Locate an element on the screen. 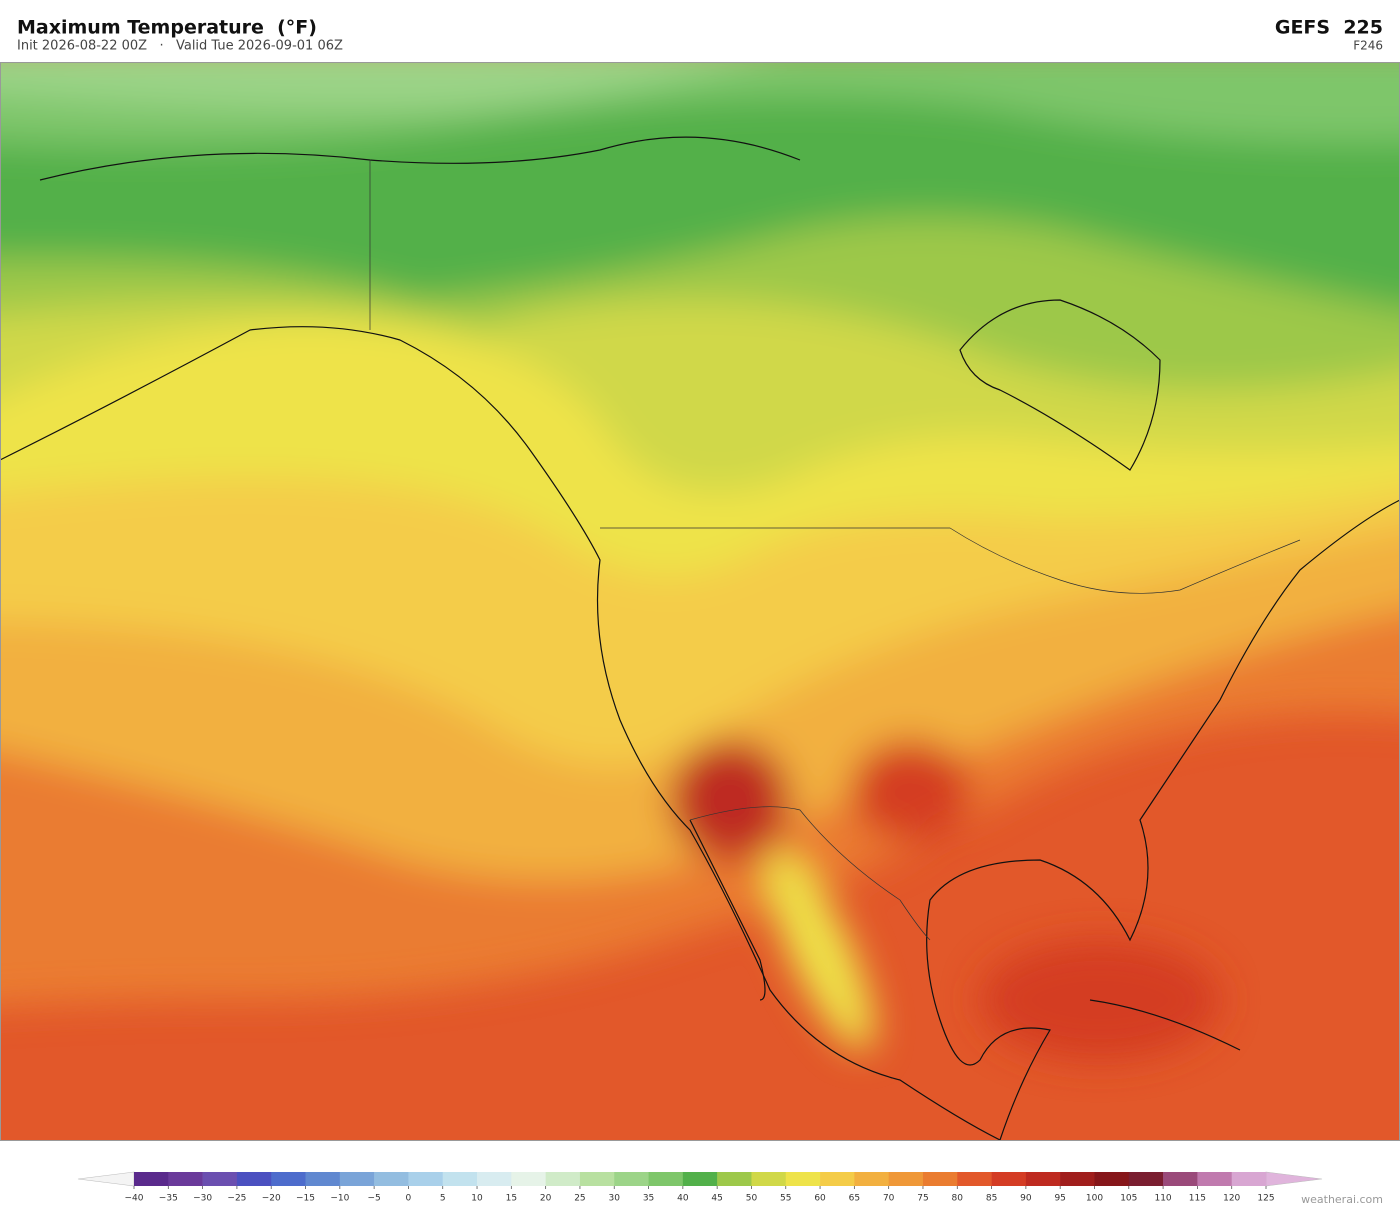  colorbar-tick-label: 10 is located at coordinates (477, 1199).